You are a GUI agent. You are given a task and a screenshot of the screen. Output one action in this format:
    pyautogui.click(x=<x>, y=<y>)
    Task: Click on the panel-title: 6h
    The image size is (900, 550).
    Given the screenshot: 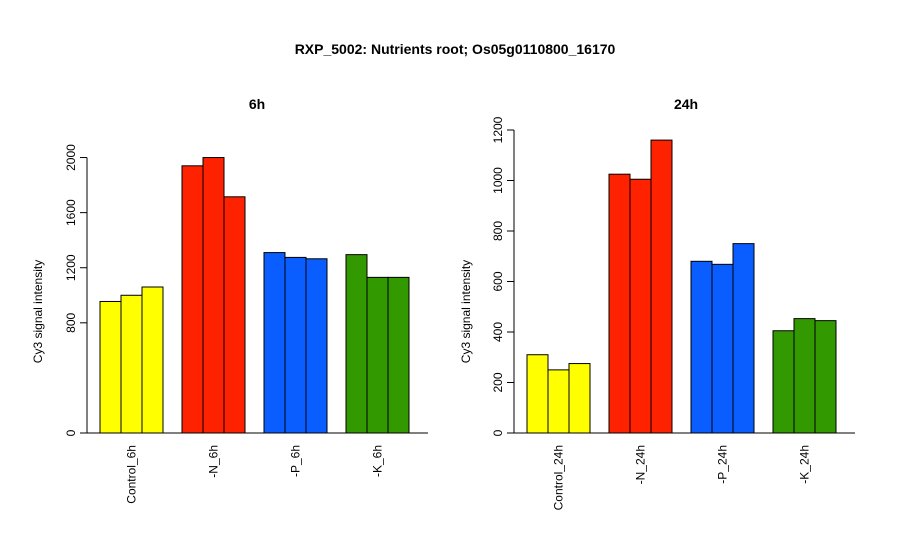 What is the action you would take?
    pyautogui.click(x=257, y=104)
    